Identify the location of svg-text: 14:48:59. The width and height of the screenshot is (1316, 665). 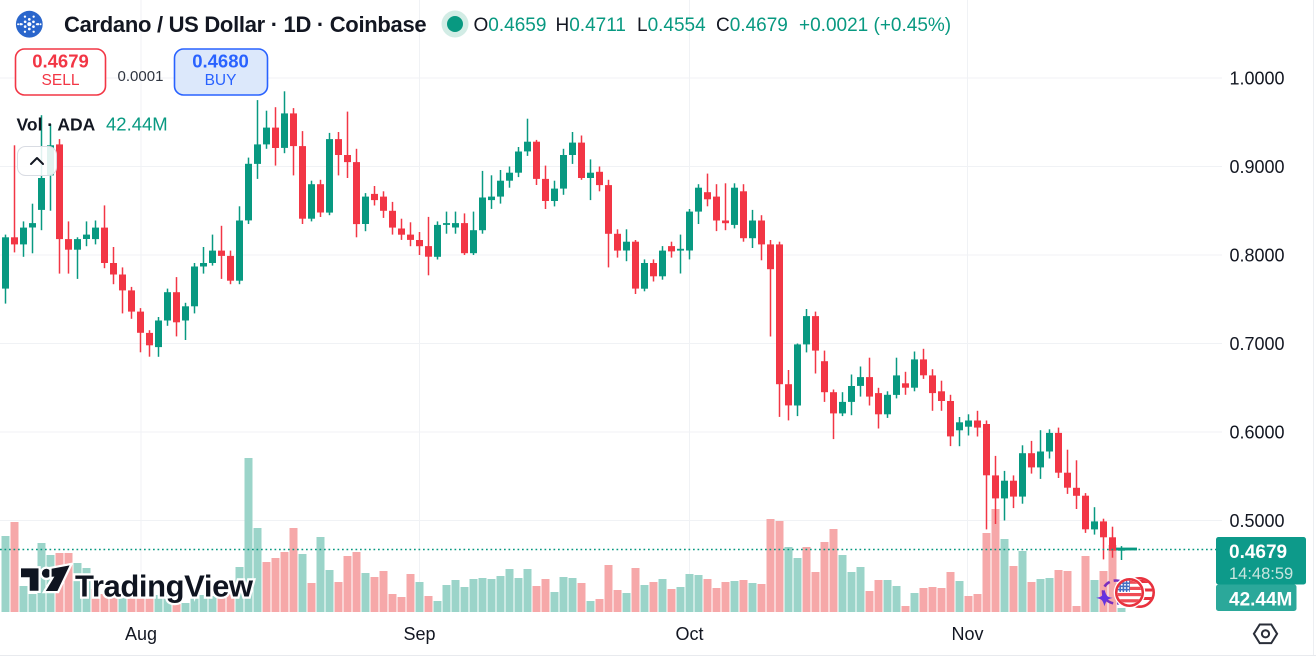
(1261, 574).